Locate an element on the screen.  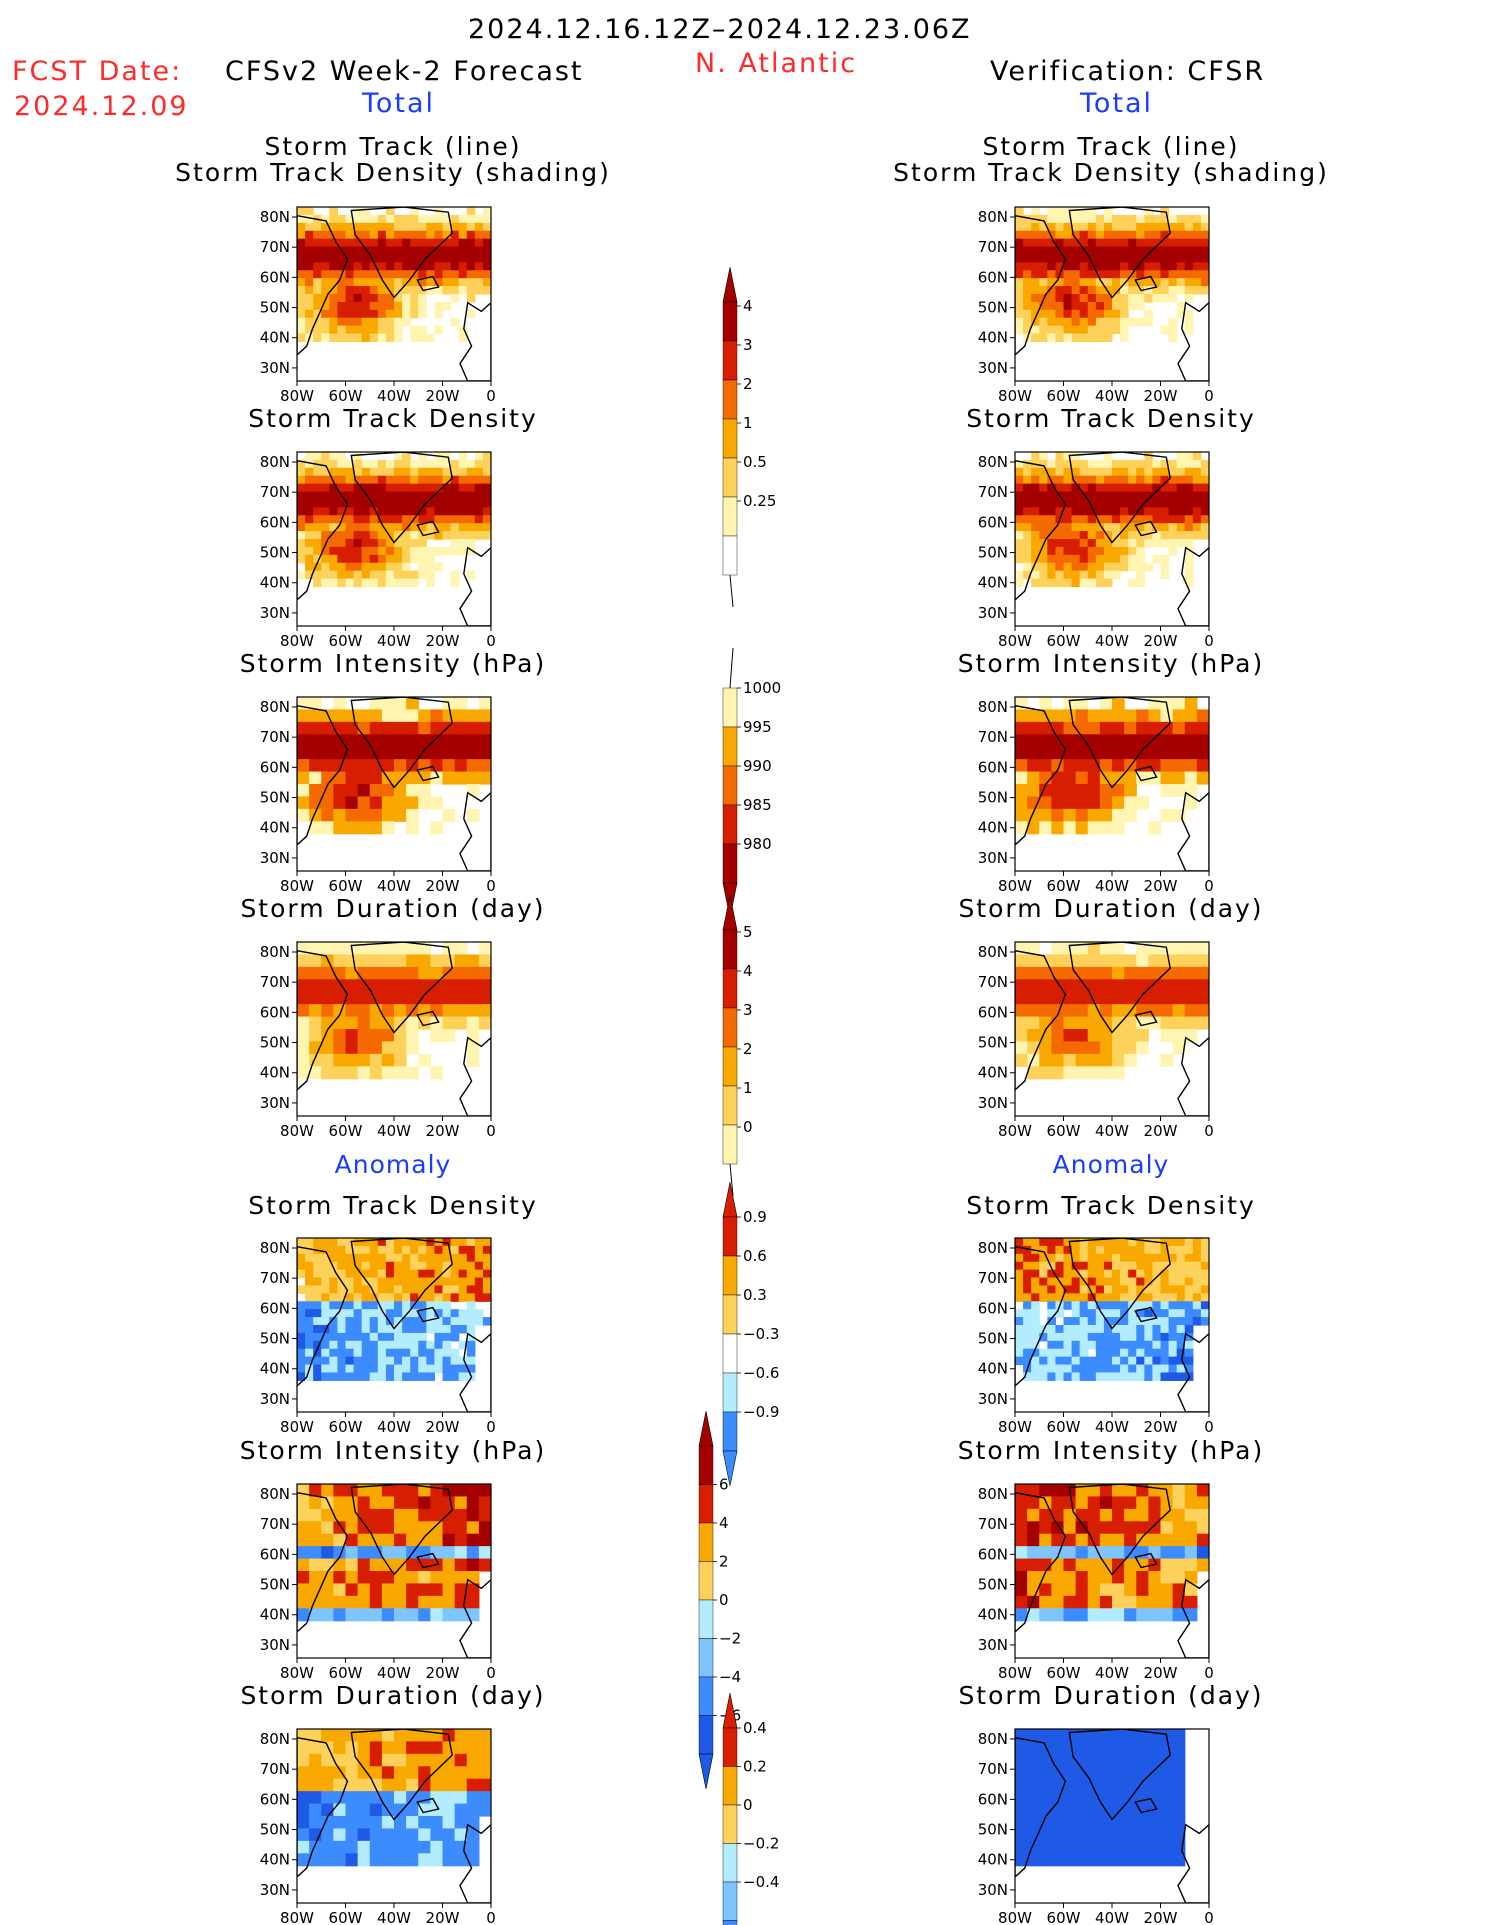
colorbar-label: 995 is located at coordinates (757, 727).